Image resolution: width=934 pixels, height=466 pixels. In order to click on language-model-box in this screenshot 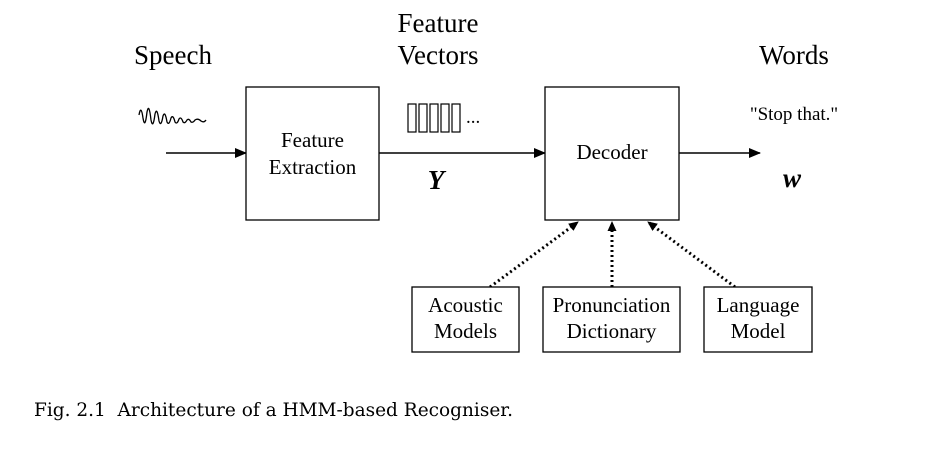, I will do `click(758, 319)`.